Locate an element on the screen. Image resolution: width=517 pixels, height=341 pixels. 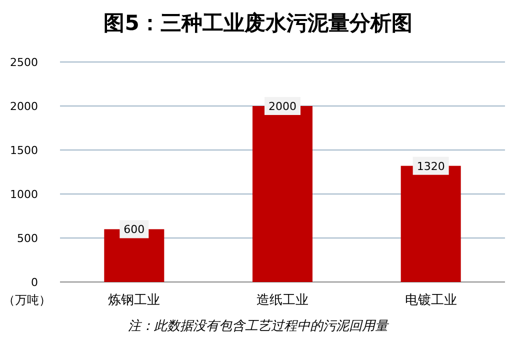
y-tick-label: 1500 is located at coordinates (24, 150).